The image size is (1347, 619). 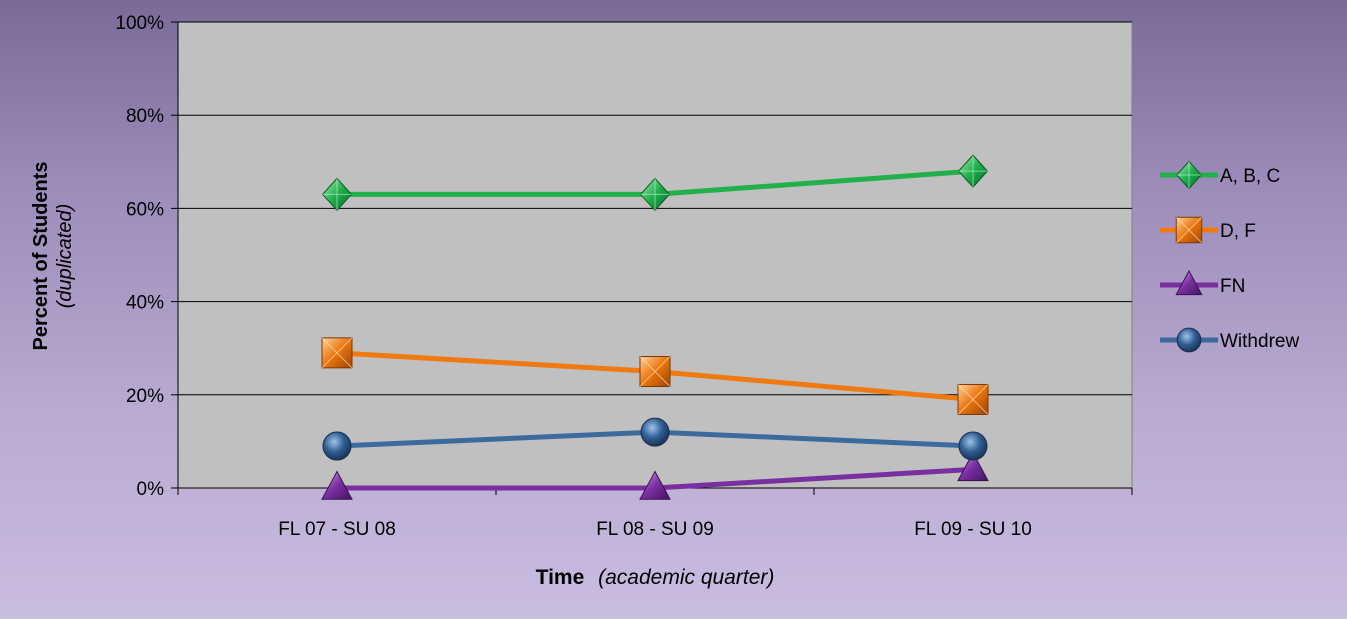 I want to click on x-axis-title: Time (academic quarter), so click(x=655, y=577).